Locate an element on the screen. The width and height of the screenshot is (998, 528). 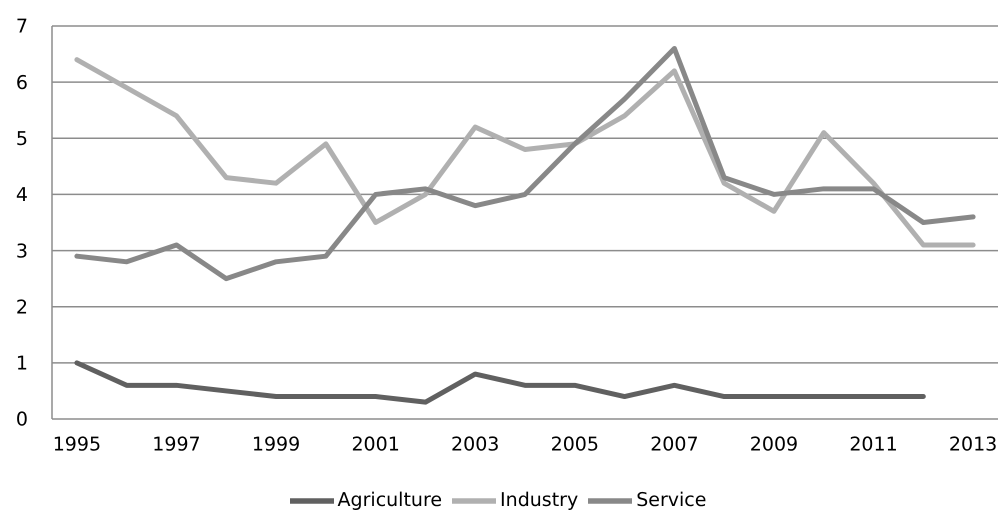
x-tick-label: 1997 is located at coordinates (176, 444).